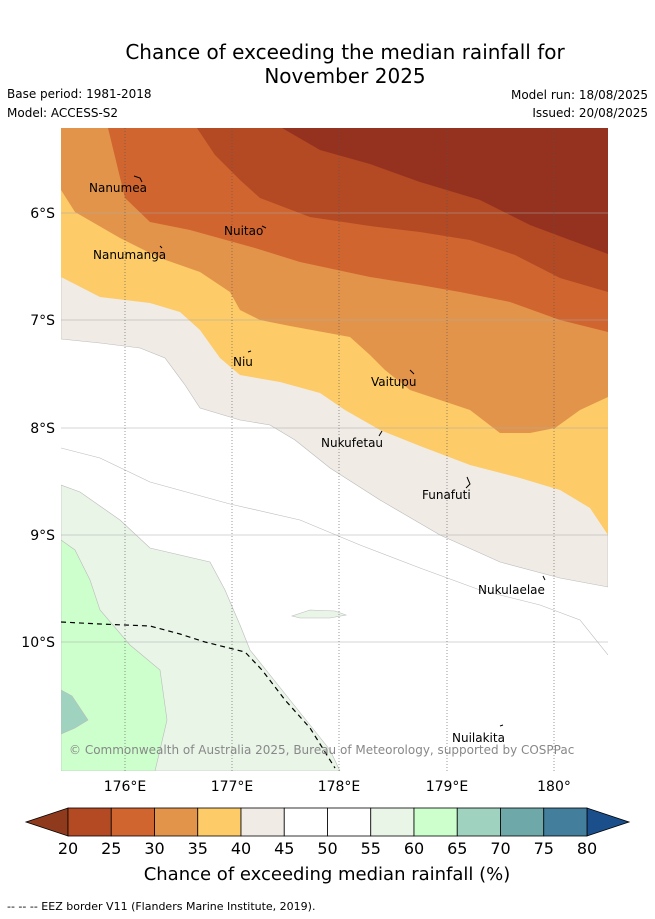 The image size is (655, 919). Describe the element at coordinates (42, 321) in the screenshot. I see `lat-label-7s: 7°S` at that location.